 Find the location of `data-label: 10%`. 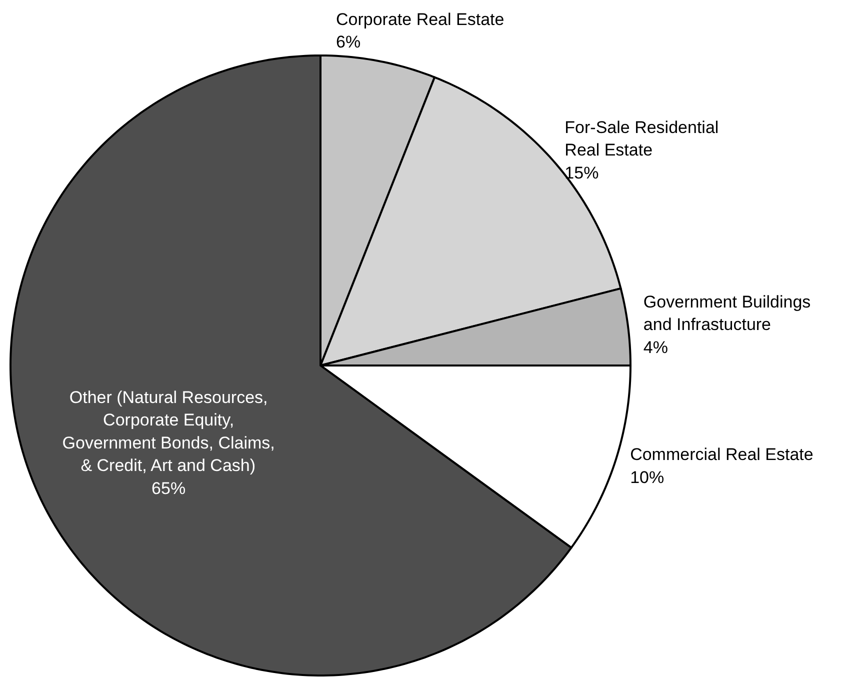

data-label: 10% is located at coordinates (647, 477).